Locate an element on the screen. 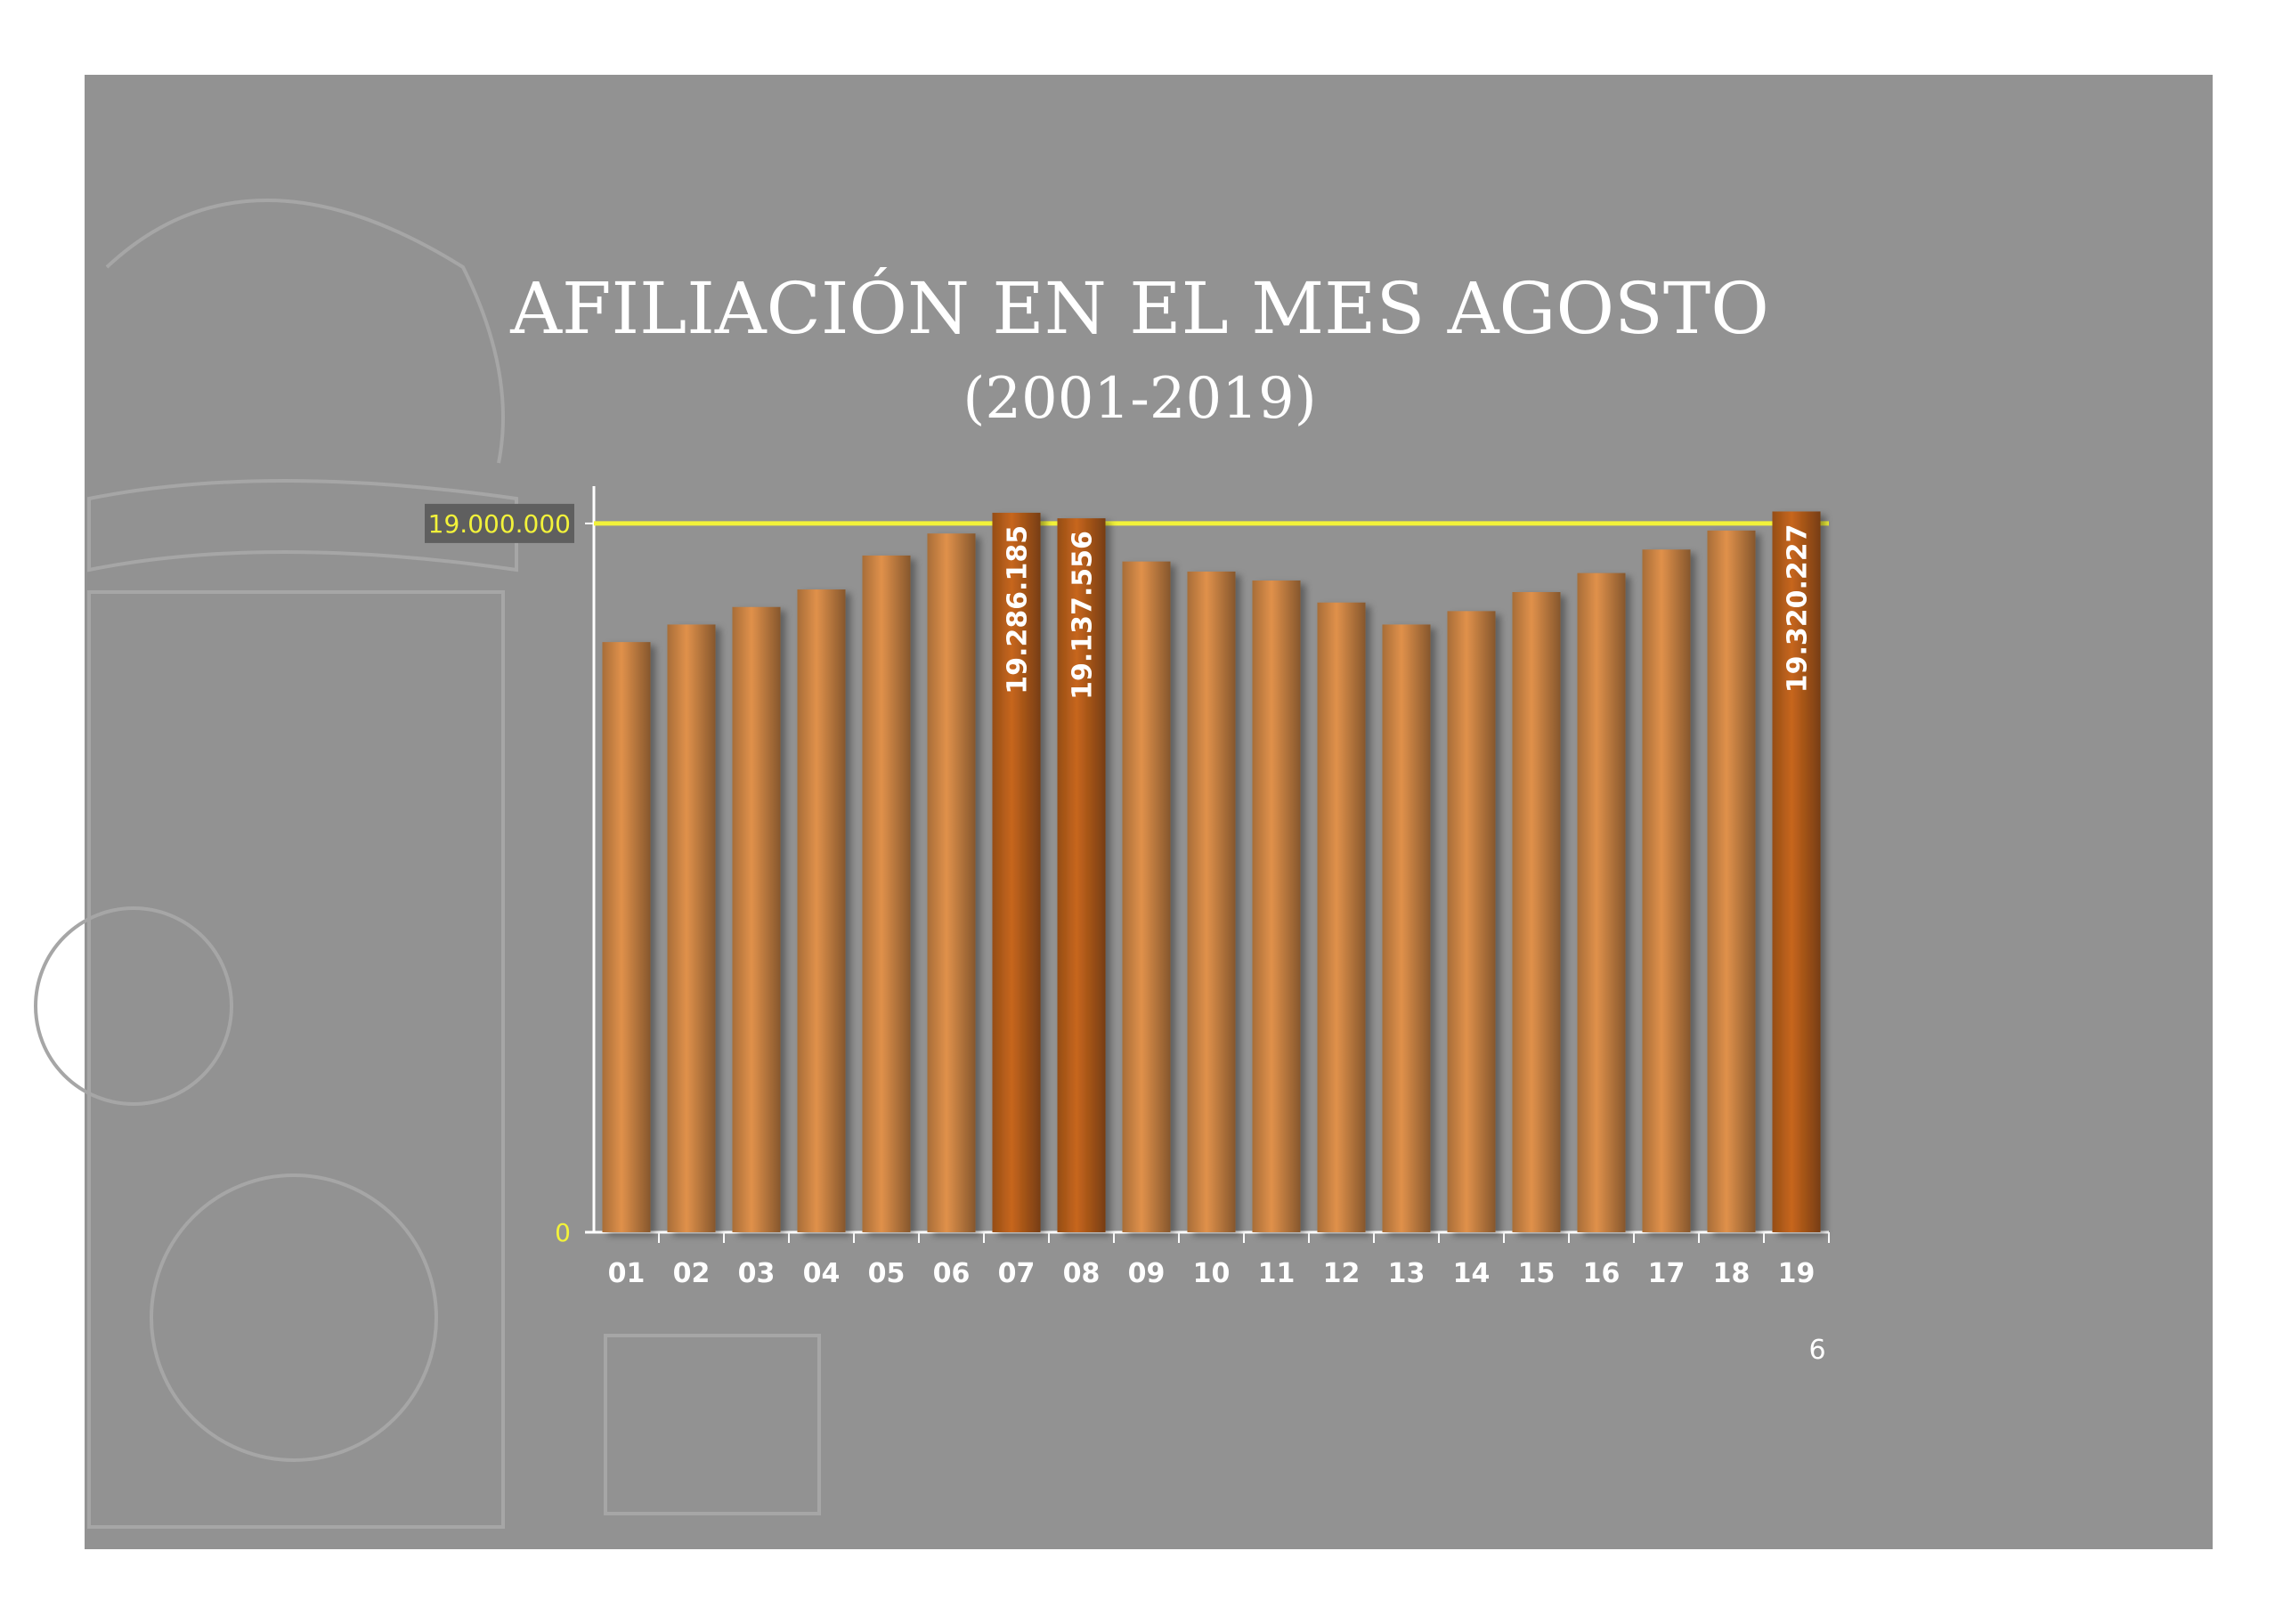 The width and height of the screenshot is (2291, 1624). x-tick-label: 04 is located at coordinates (822, 1273).